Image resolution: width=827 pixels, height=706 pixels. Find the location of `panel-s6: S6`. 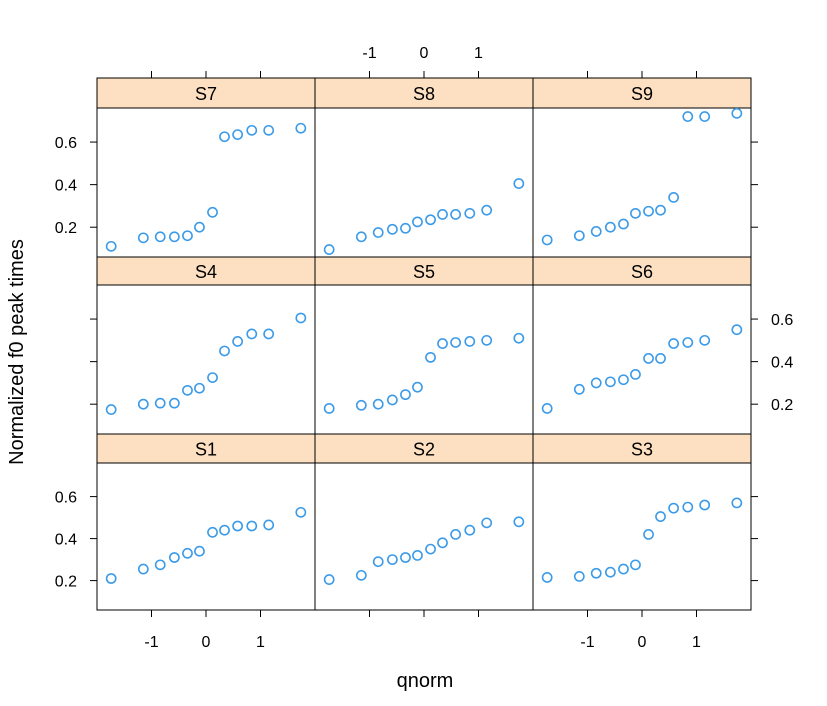

panel-s6: S6 is located at coordinates (642, 345).